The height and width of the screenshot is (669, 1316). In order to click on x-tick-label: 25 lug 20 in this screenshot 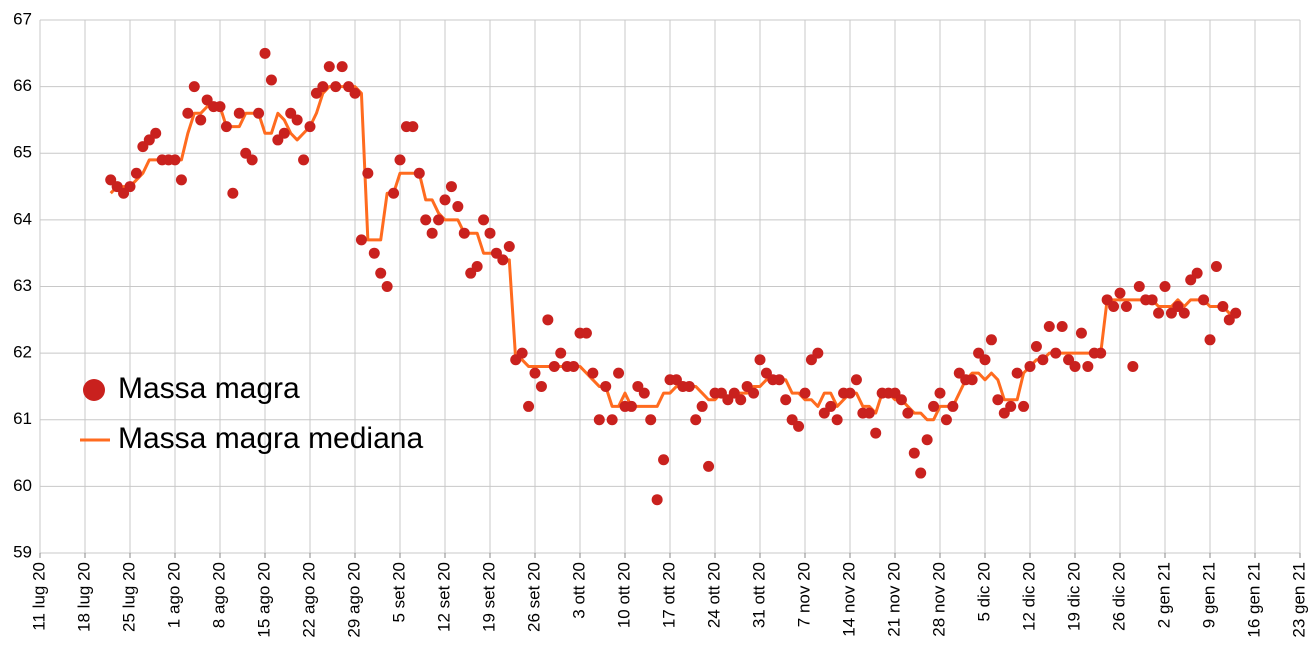, I will do `click(128, 597)`.